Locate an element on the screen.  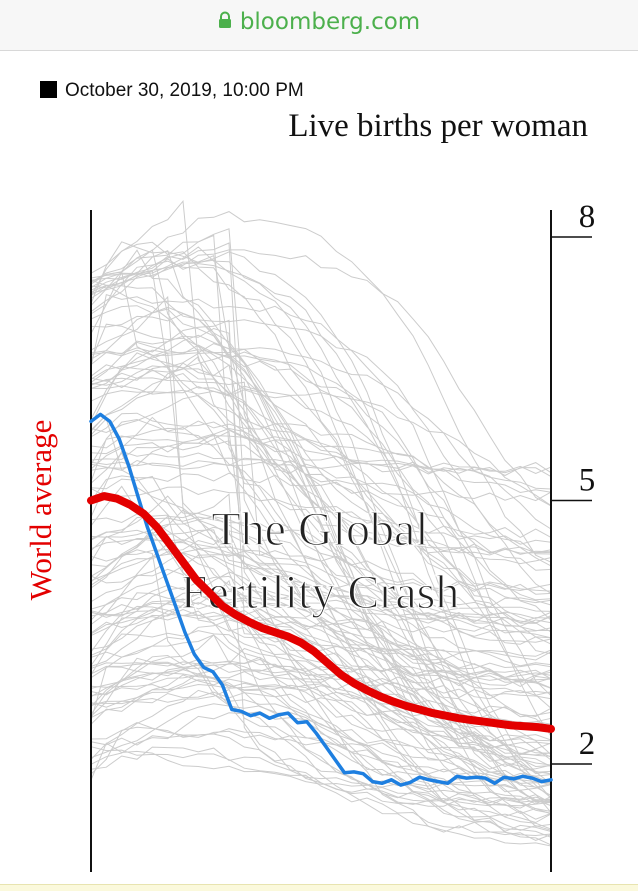
article-timestamp: October 30, 2019, 10:00 PM is located at coordinates (172, 91).